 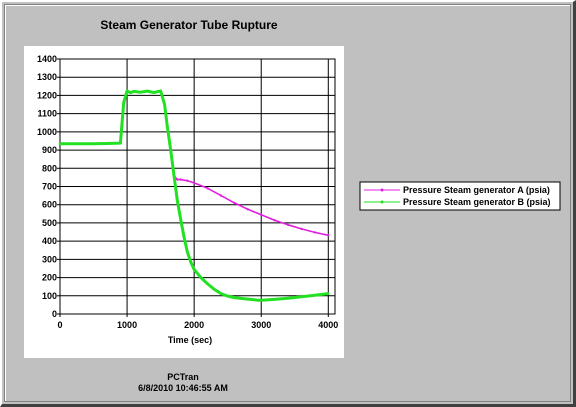 What do you see at coordinates (183, 377) in the screenshot?
I see `footer-program: PCTran` at bounding box center [183, 377].